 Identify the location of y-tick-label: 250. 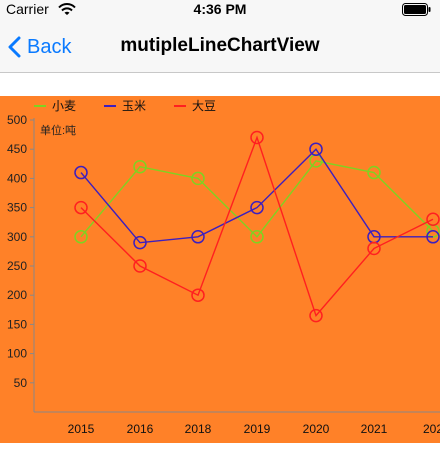
(17, 266).